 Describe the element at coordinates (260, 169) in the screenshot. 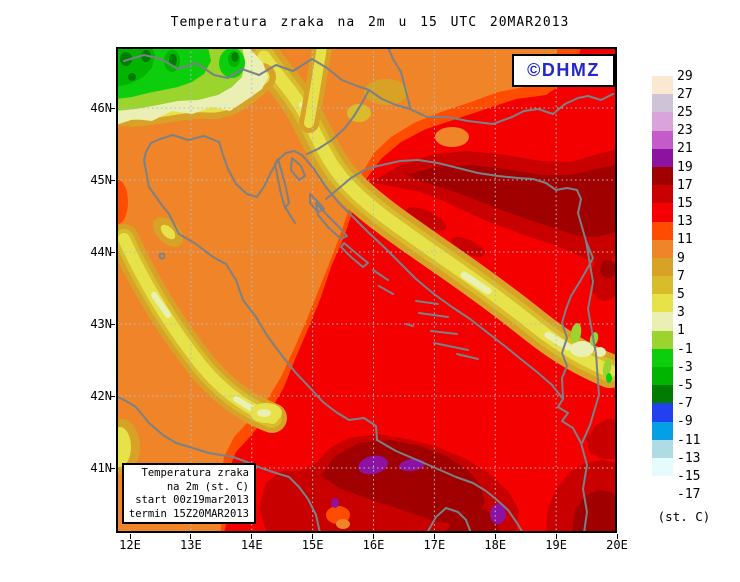

I see `istria-coastline` at that location.